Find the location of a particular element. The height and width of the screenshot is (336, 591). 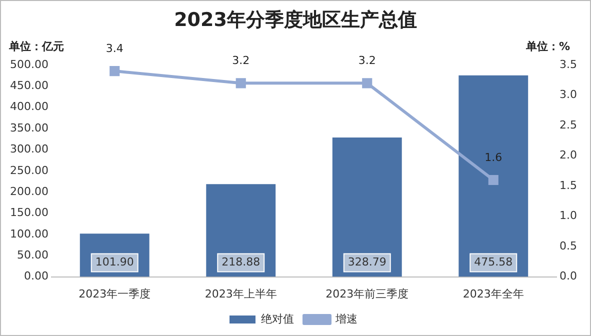

y-axis-title: 单位：亿元 is located at coordinates (36, 46).